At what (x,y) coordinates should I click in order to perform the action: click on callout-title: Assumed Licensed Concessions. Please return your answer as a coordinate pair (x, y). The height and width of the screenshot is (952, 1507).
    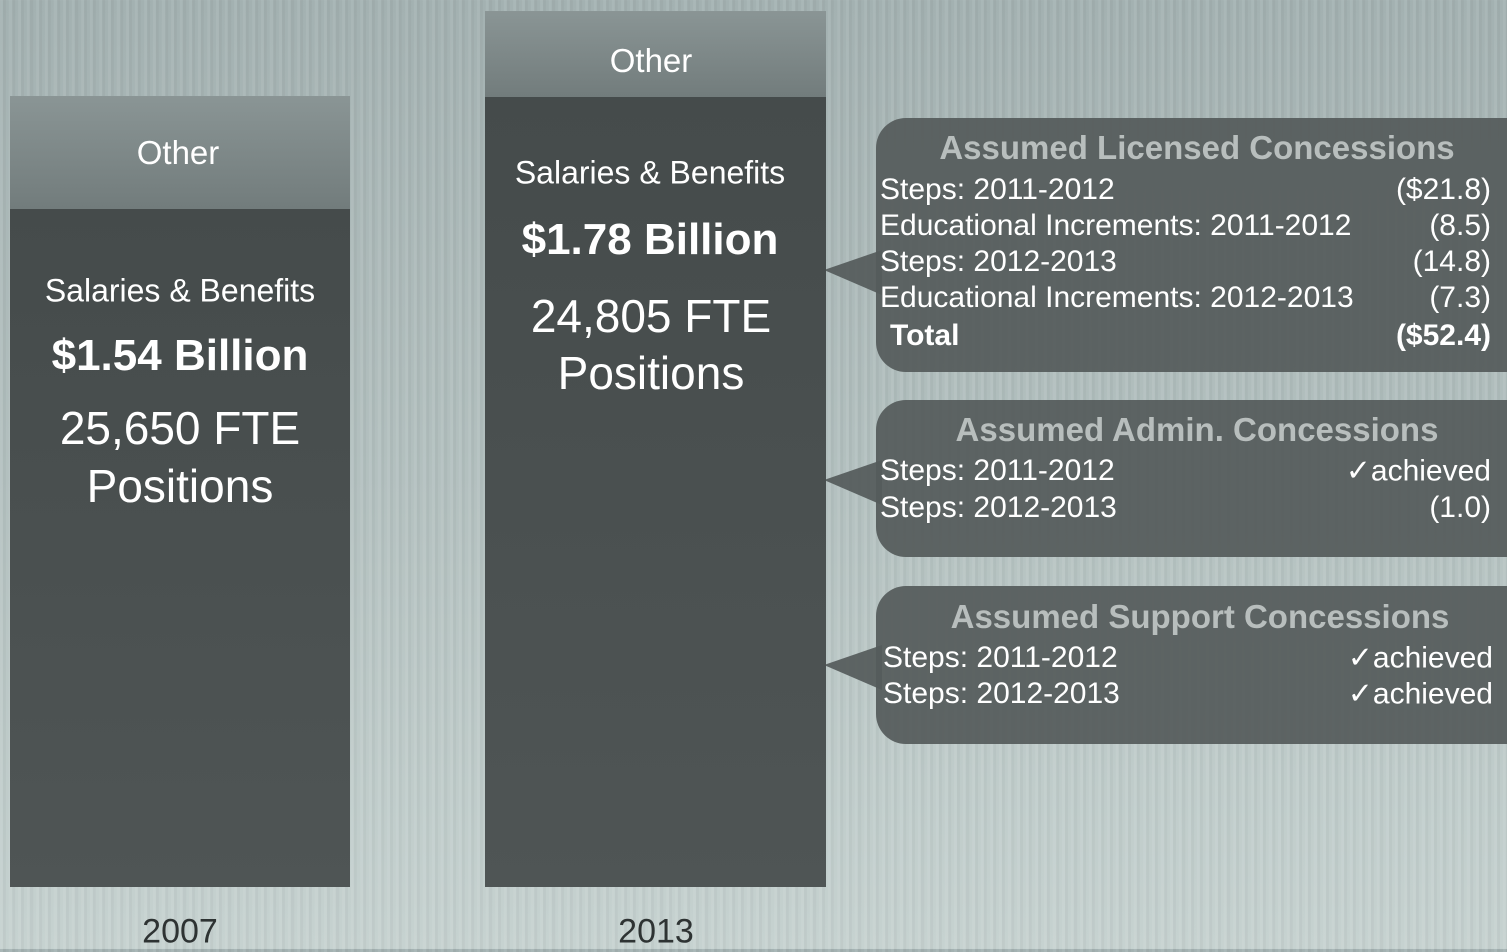
    Looking at the image, I should click on (1197, 147).